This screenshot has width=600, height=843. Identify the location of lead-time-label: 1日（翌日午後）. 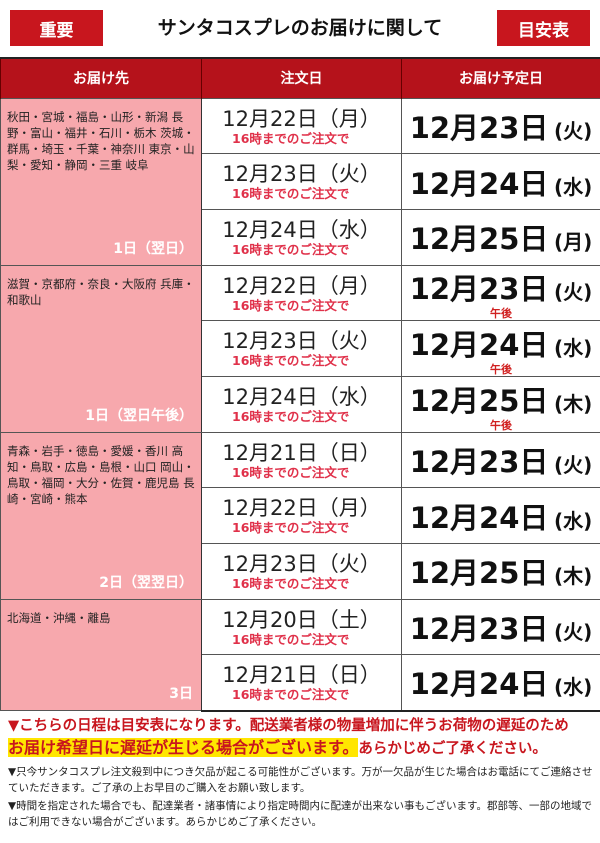
(139, 415).